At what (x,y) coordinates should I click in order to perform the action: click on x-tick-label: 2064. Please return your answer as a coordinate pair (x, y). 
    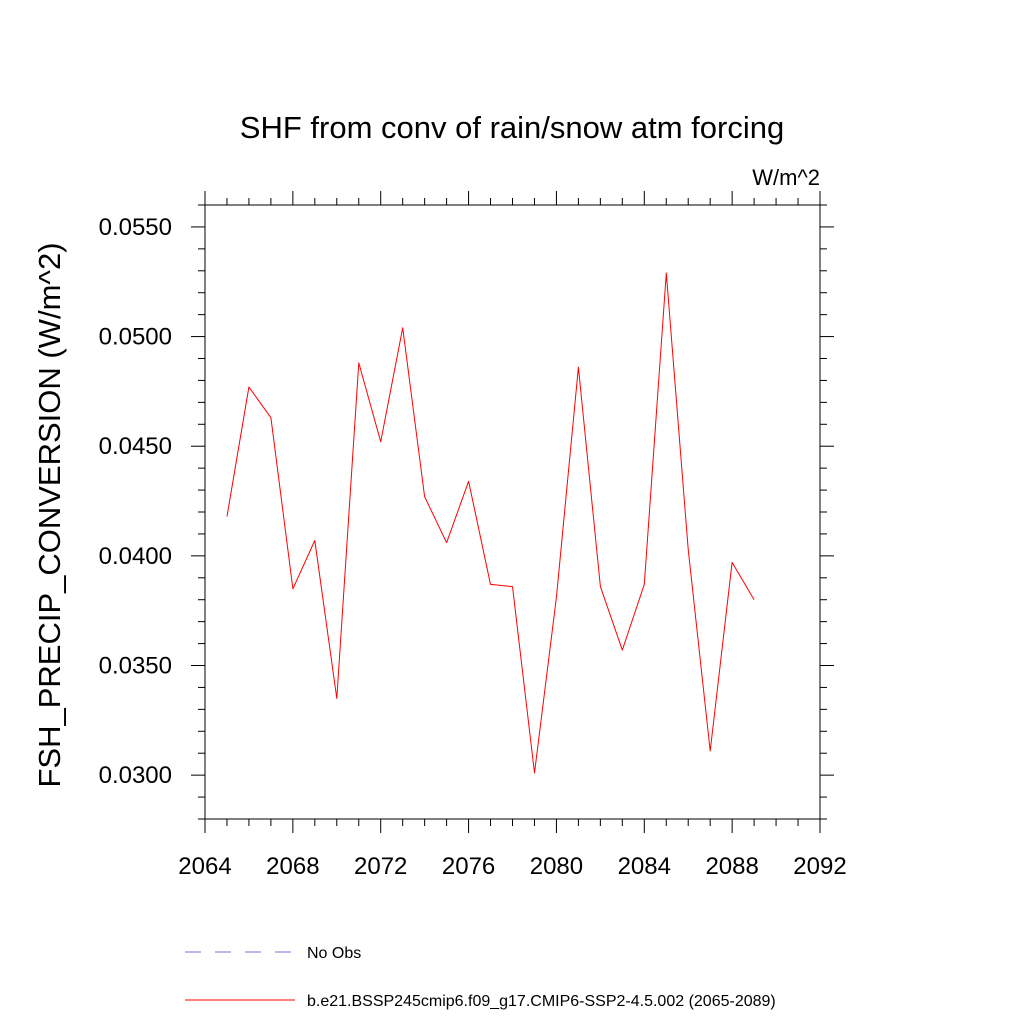
    Looking at the image, I should click on (204, 866).